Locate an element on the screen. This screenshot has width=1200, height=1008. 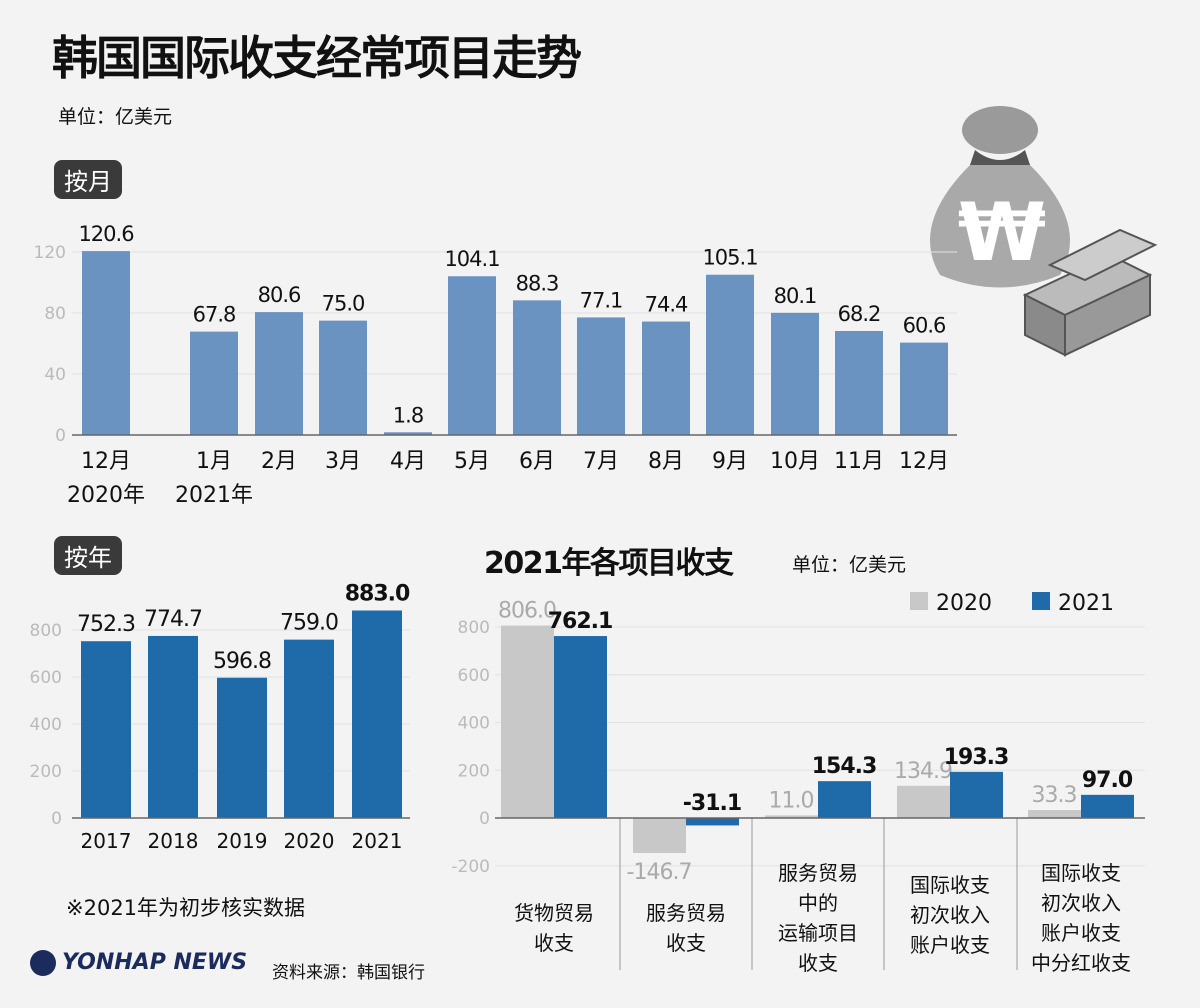
x-tick-label: 4月 is located at coordinates (408, 461).